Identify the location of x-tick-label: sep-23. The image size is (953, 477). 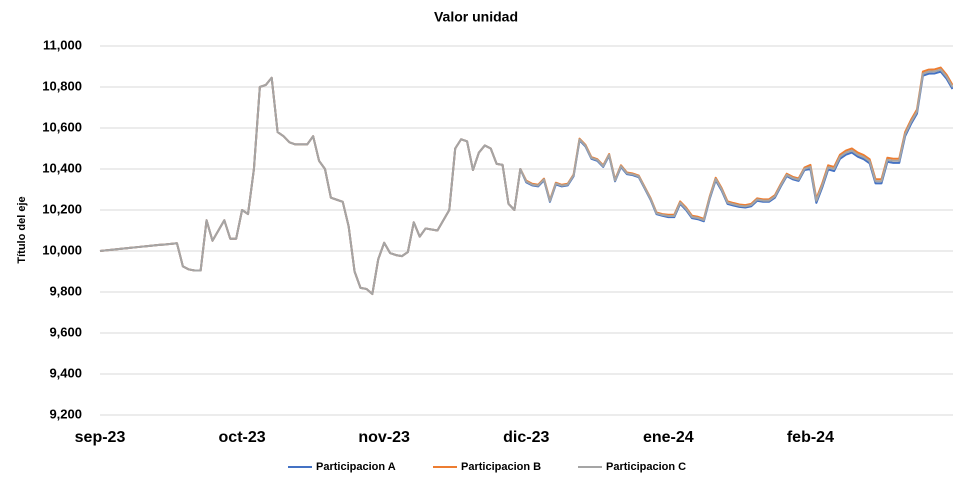
(100, 437).